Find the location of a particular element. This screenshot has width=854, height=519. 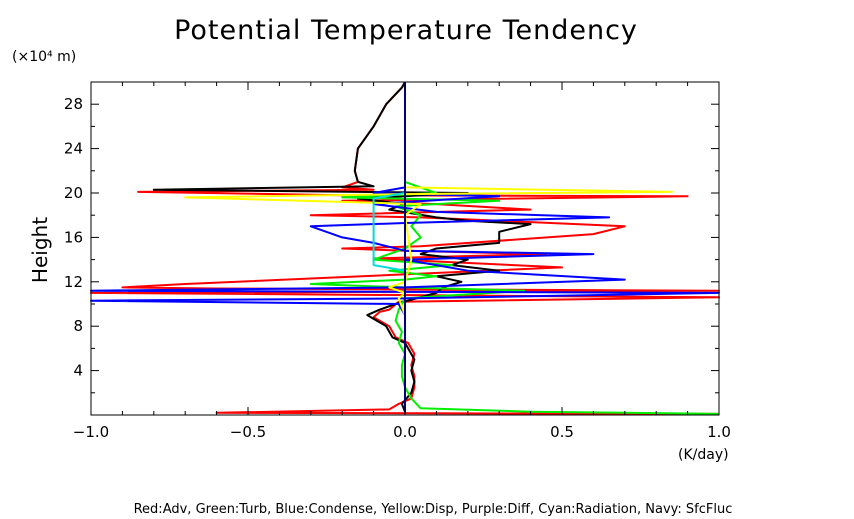

y-tick-label: 8 is located at coordinates (78, 326).